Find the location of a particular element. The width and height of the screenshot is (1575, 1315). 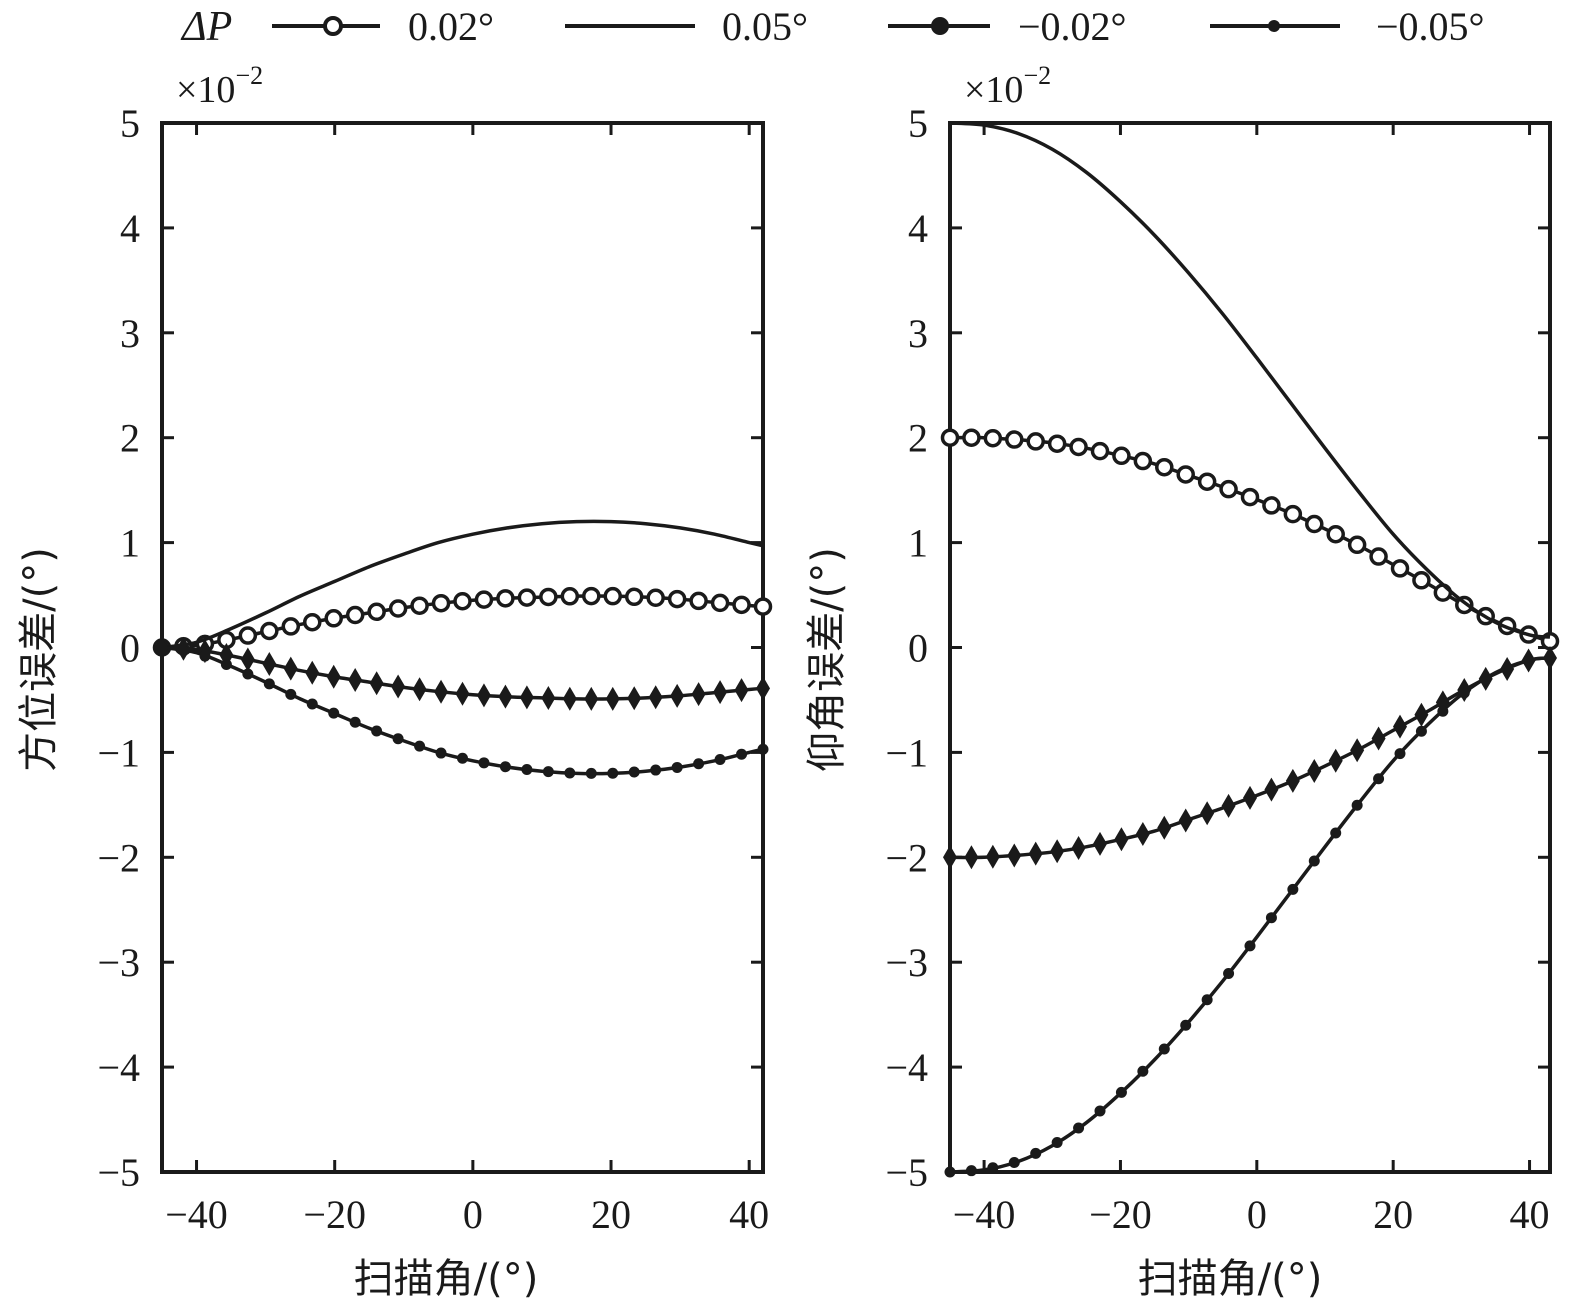

y-axis-title: 仰角误差/(°) is located at coordinates (827, 659).